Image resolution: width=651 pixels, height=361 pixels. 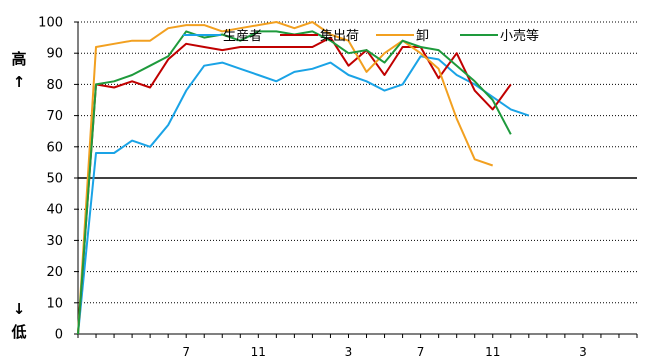 I want to click on up-arrow-icon: ↑, so click(x=19, y=82).